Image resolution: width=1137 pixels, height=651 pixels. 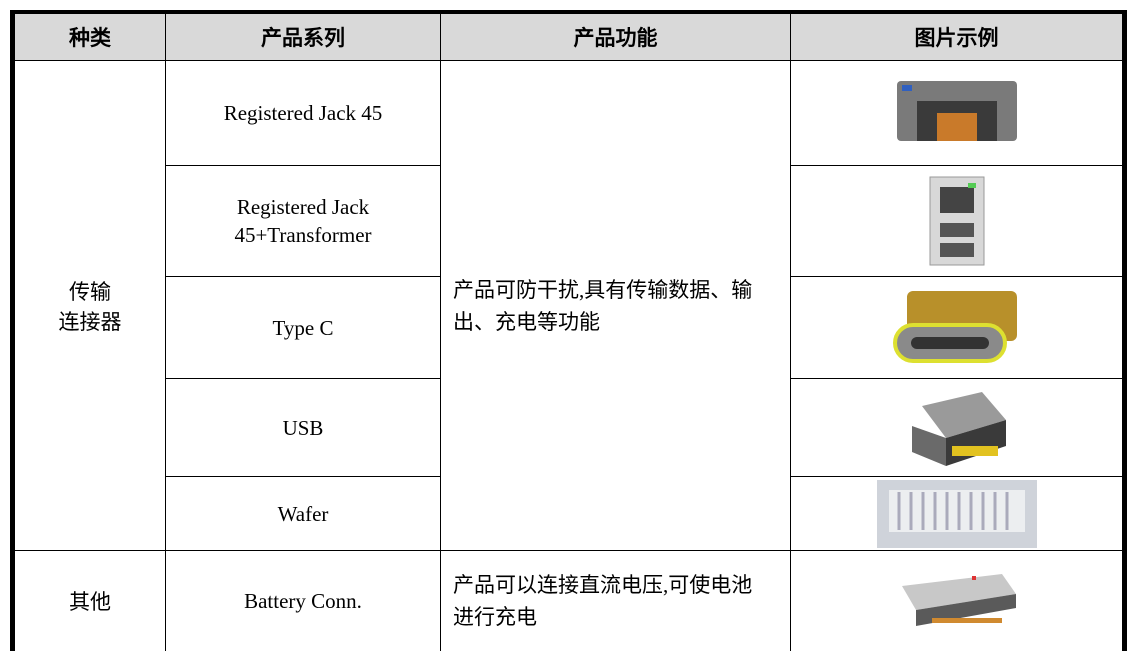 I want to click on series-name: Wafer, so click(x=303, y=513).